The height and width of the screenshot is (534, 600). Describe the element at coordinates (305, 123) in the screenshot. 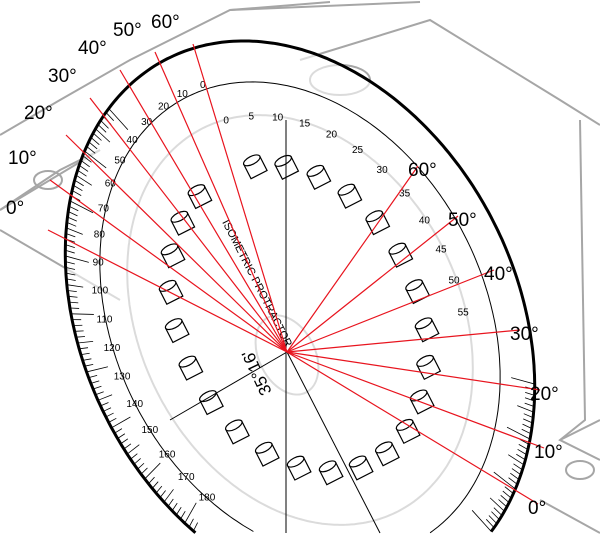

I see `inner-scale-label: 15` at that location.